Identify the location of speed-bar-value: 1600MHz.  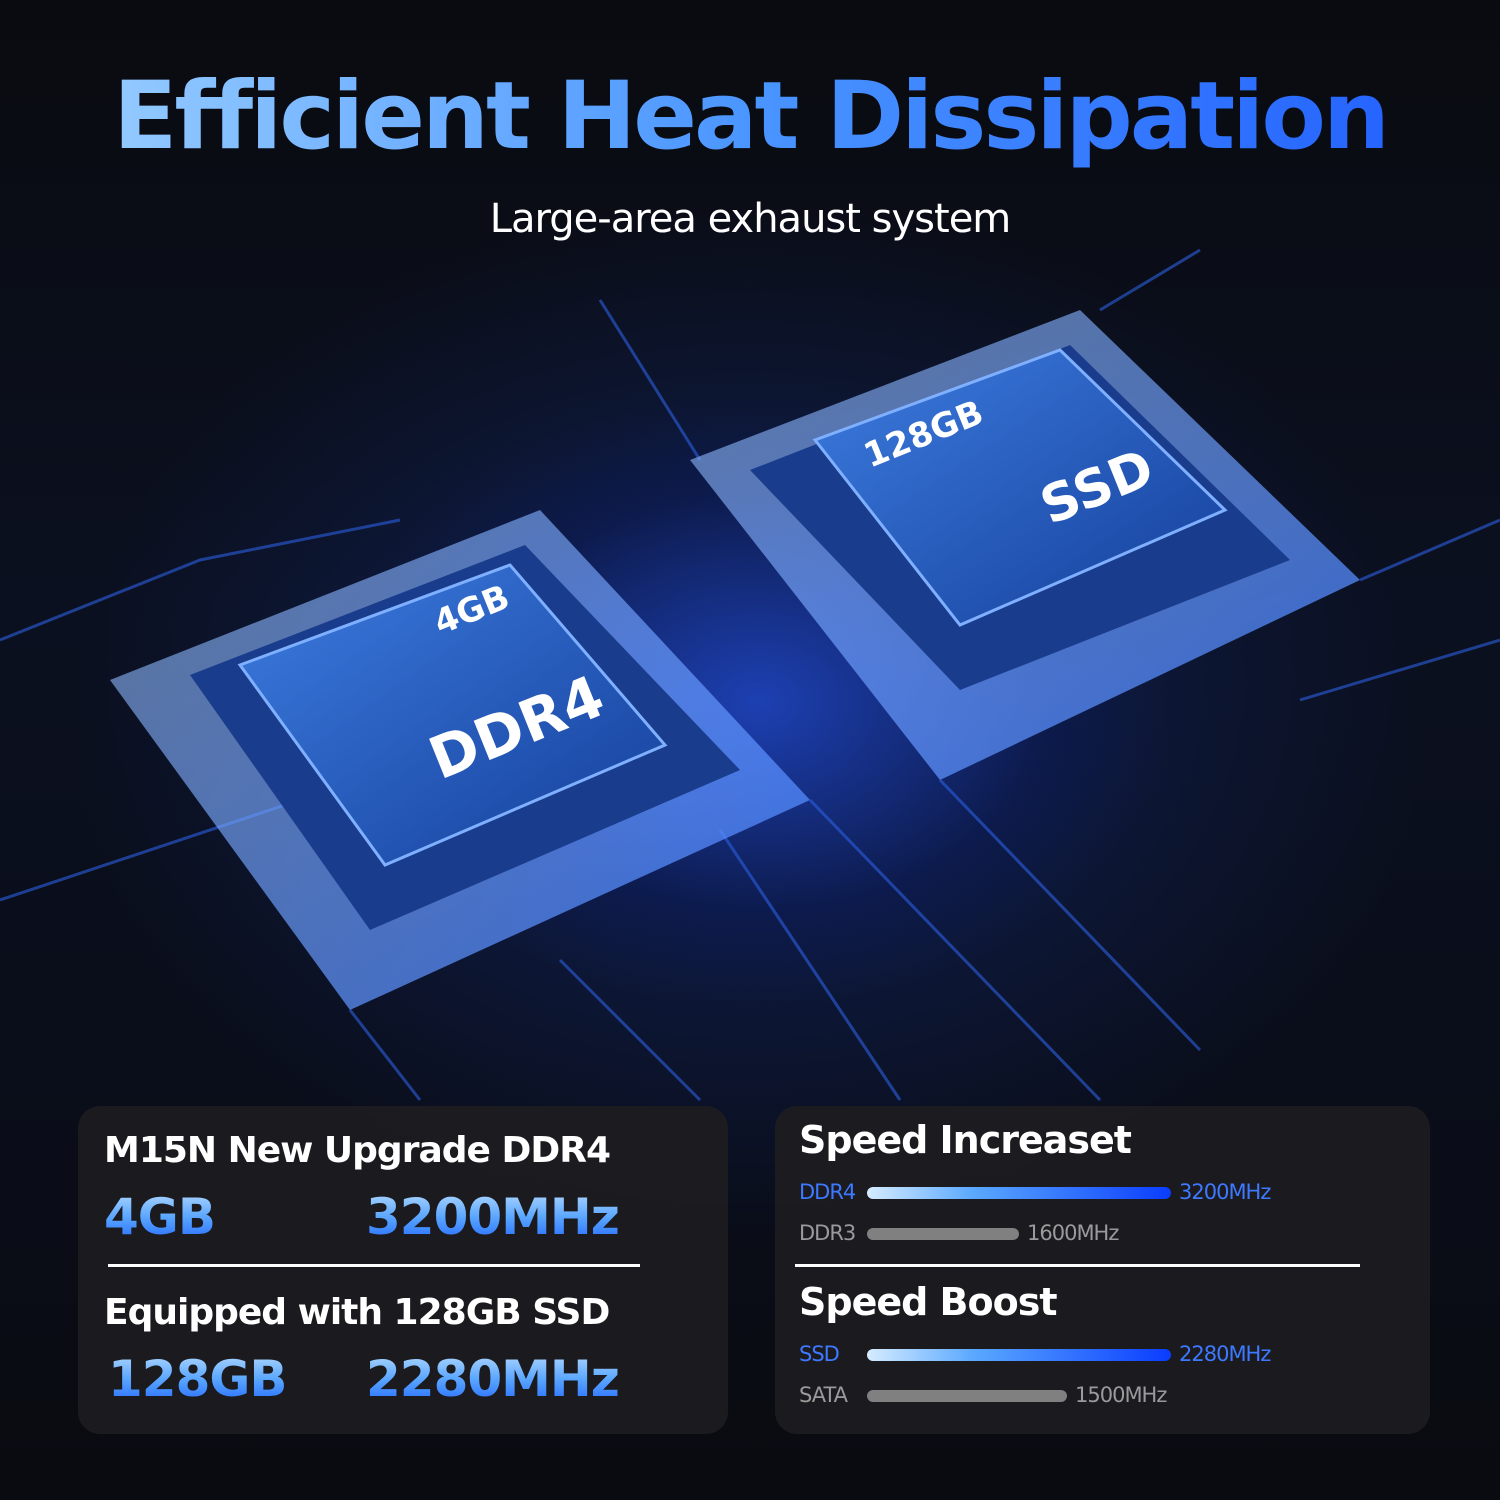
(1073, 1233).